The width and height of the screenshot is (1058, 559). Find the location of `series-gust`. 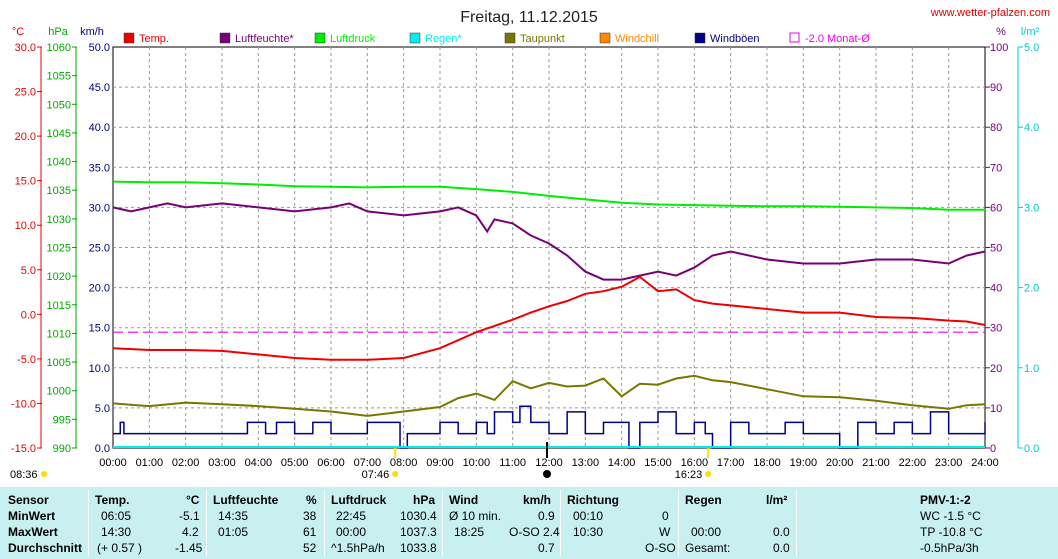

series-gust is located at coordinates (549, 427).